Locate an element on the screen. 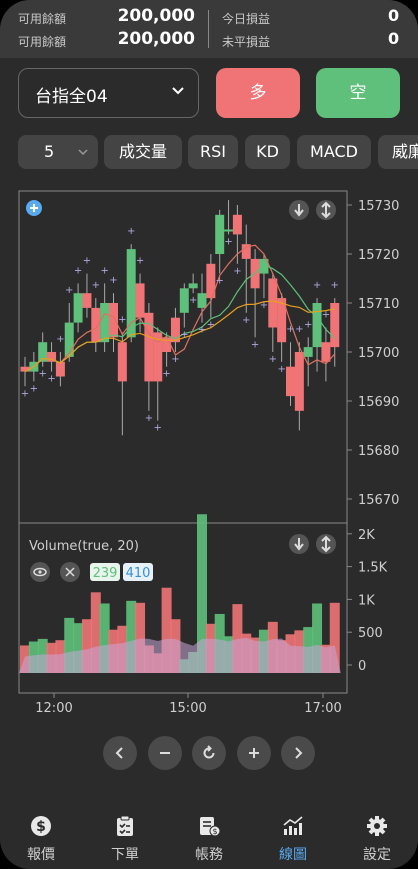  chevron-left-icon is located at coordinates (119, 753).